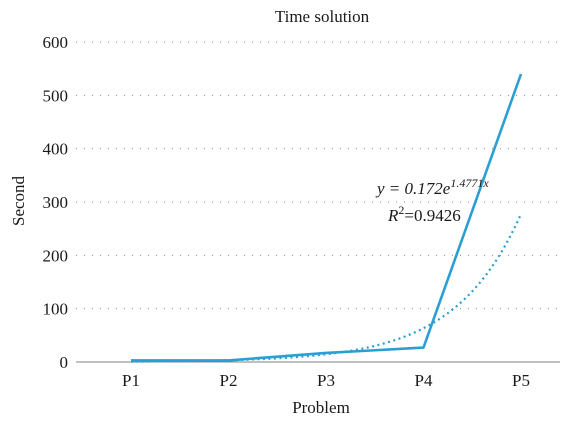  I want to click on x-tick-labels: P1 P2 P3 P4 P5, so click(326, 380).